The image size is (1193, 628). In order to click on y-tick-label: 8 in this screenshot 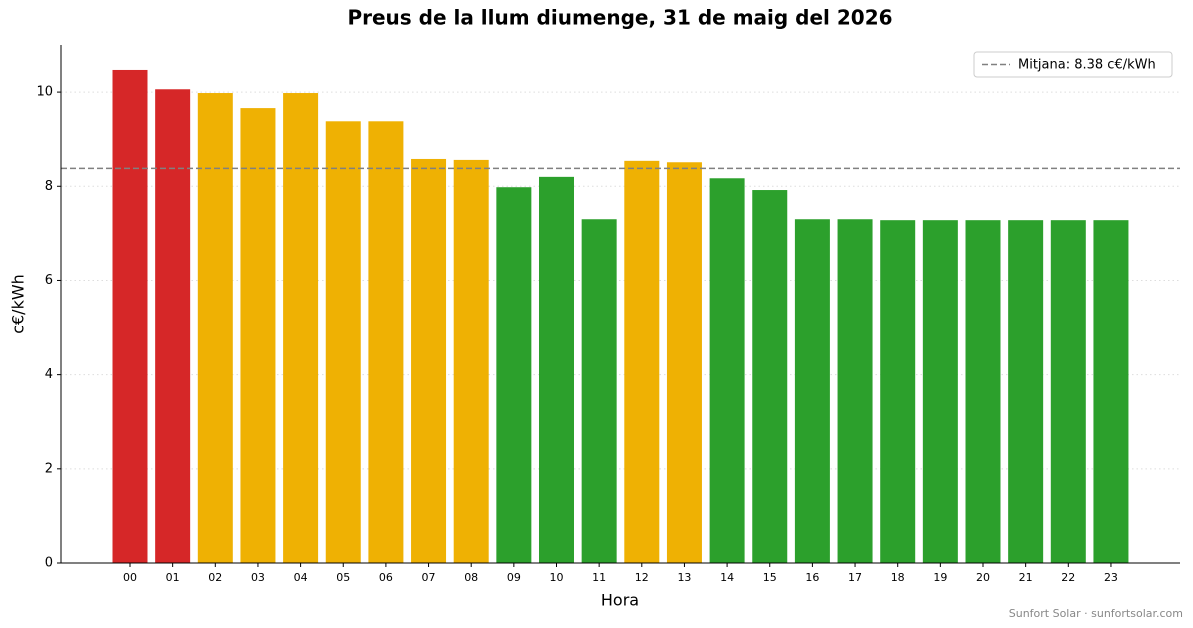, I will do `click(49, 186)`.